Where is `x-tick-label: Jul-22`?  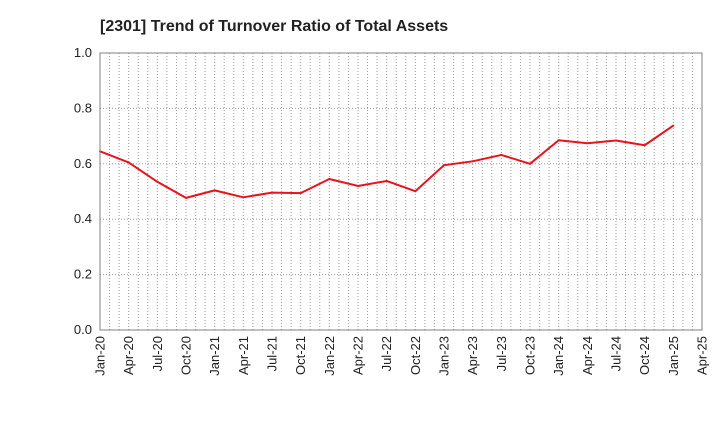 x-tick-label: Jul-22 is located at coordinates (386, 353).